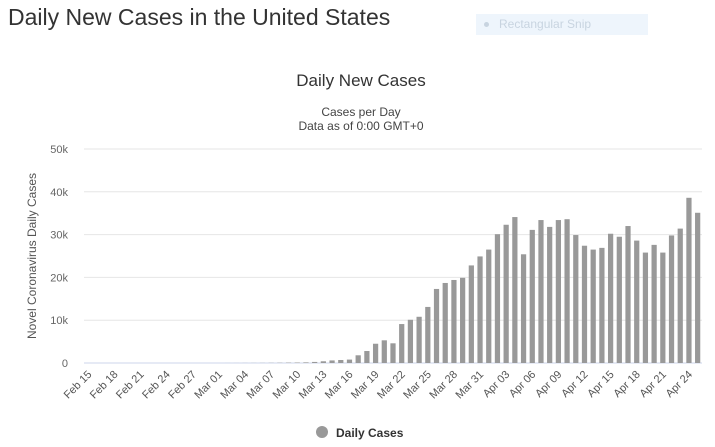  I want to click on snip-label: Rectangular Snip, so click(545, 24).